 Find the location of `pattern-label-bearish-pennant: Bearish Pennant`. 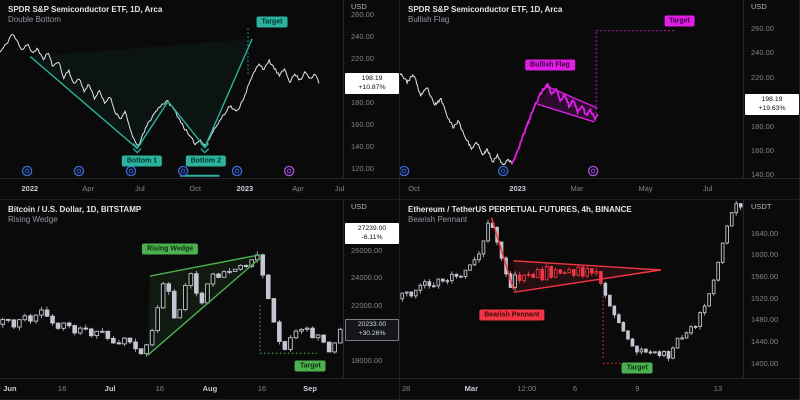

pattern-label-bearish-pennant: Bearish Pennant is located at coordinates (512, 315).